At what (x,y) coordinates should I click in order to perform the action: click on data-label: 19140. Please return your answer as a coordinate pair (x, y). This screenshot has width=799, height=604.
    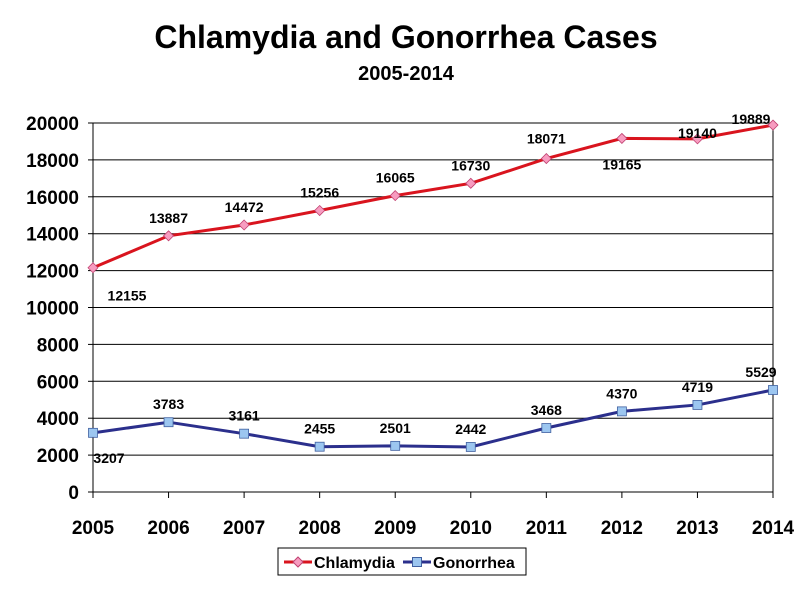
    Looking at the image, I should click on (697, 133).